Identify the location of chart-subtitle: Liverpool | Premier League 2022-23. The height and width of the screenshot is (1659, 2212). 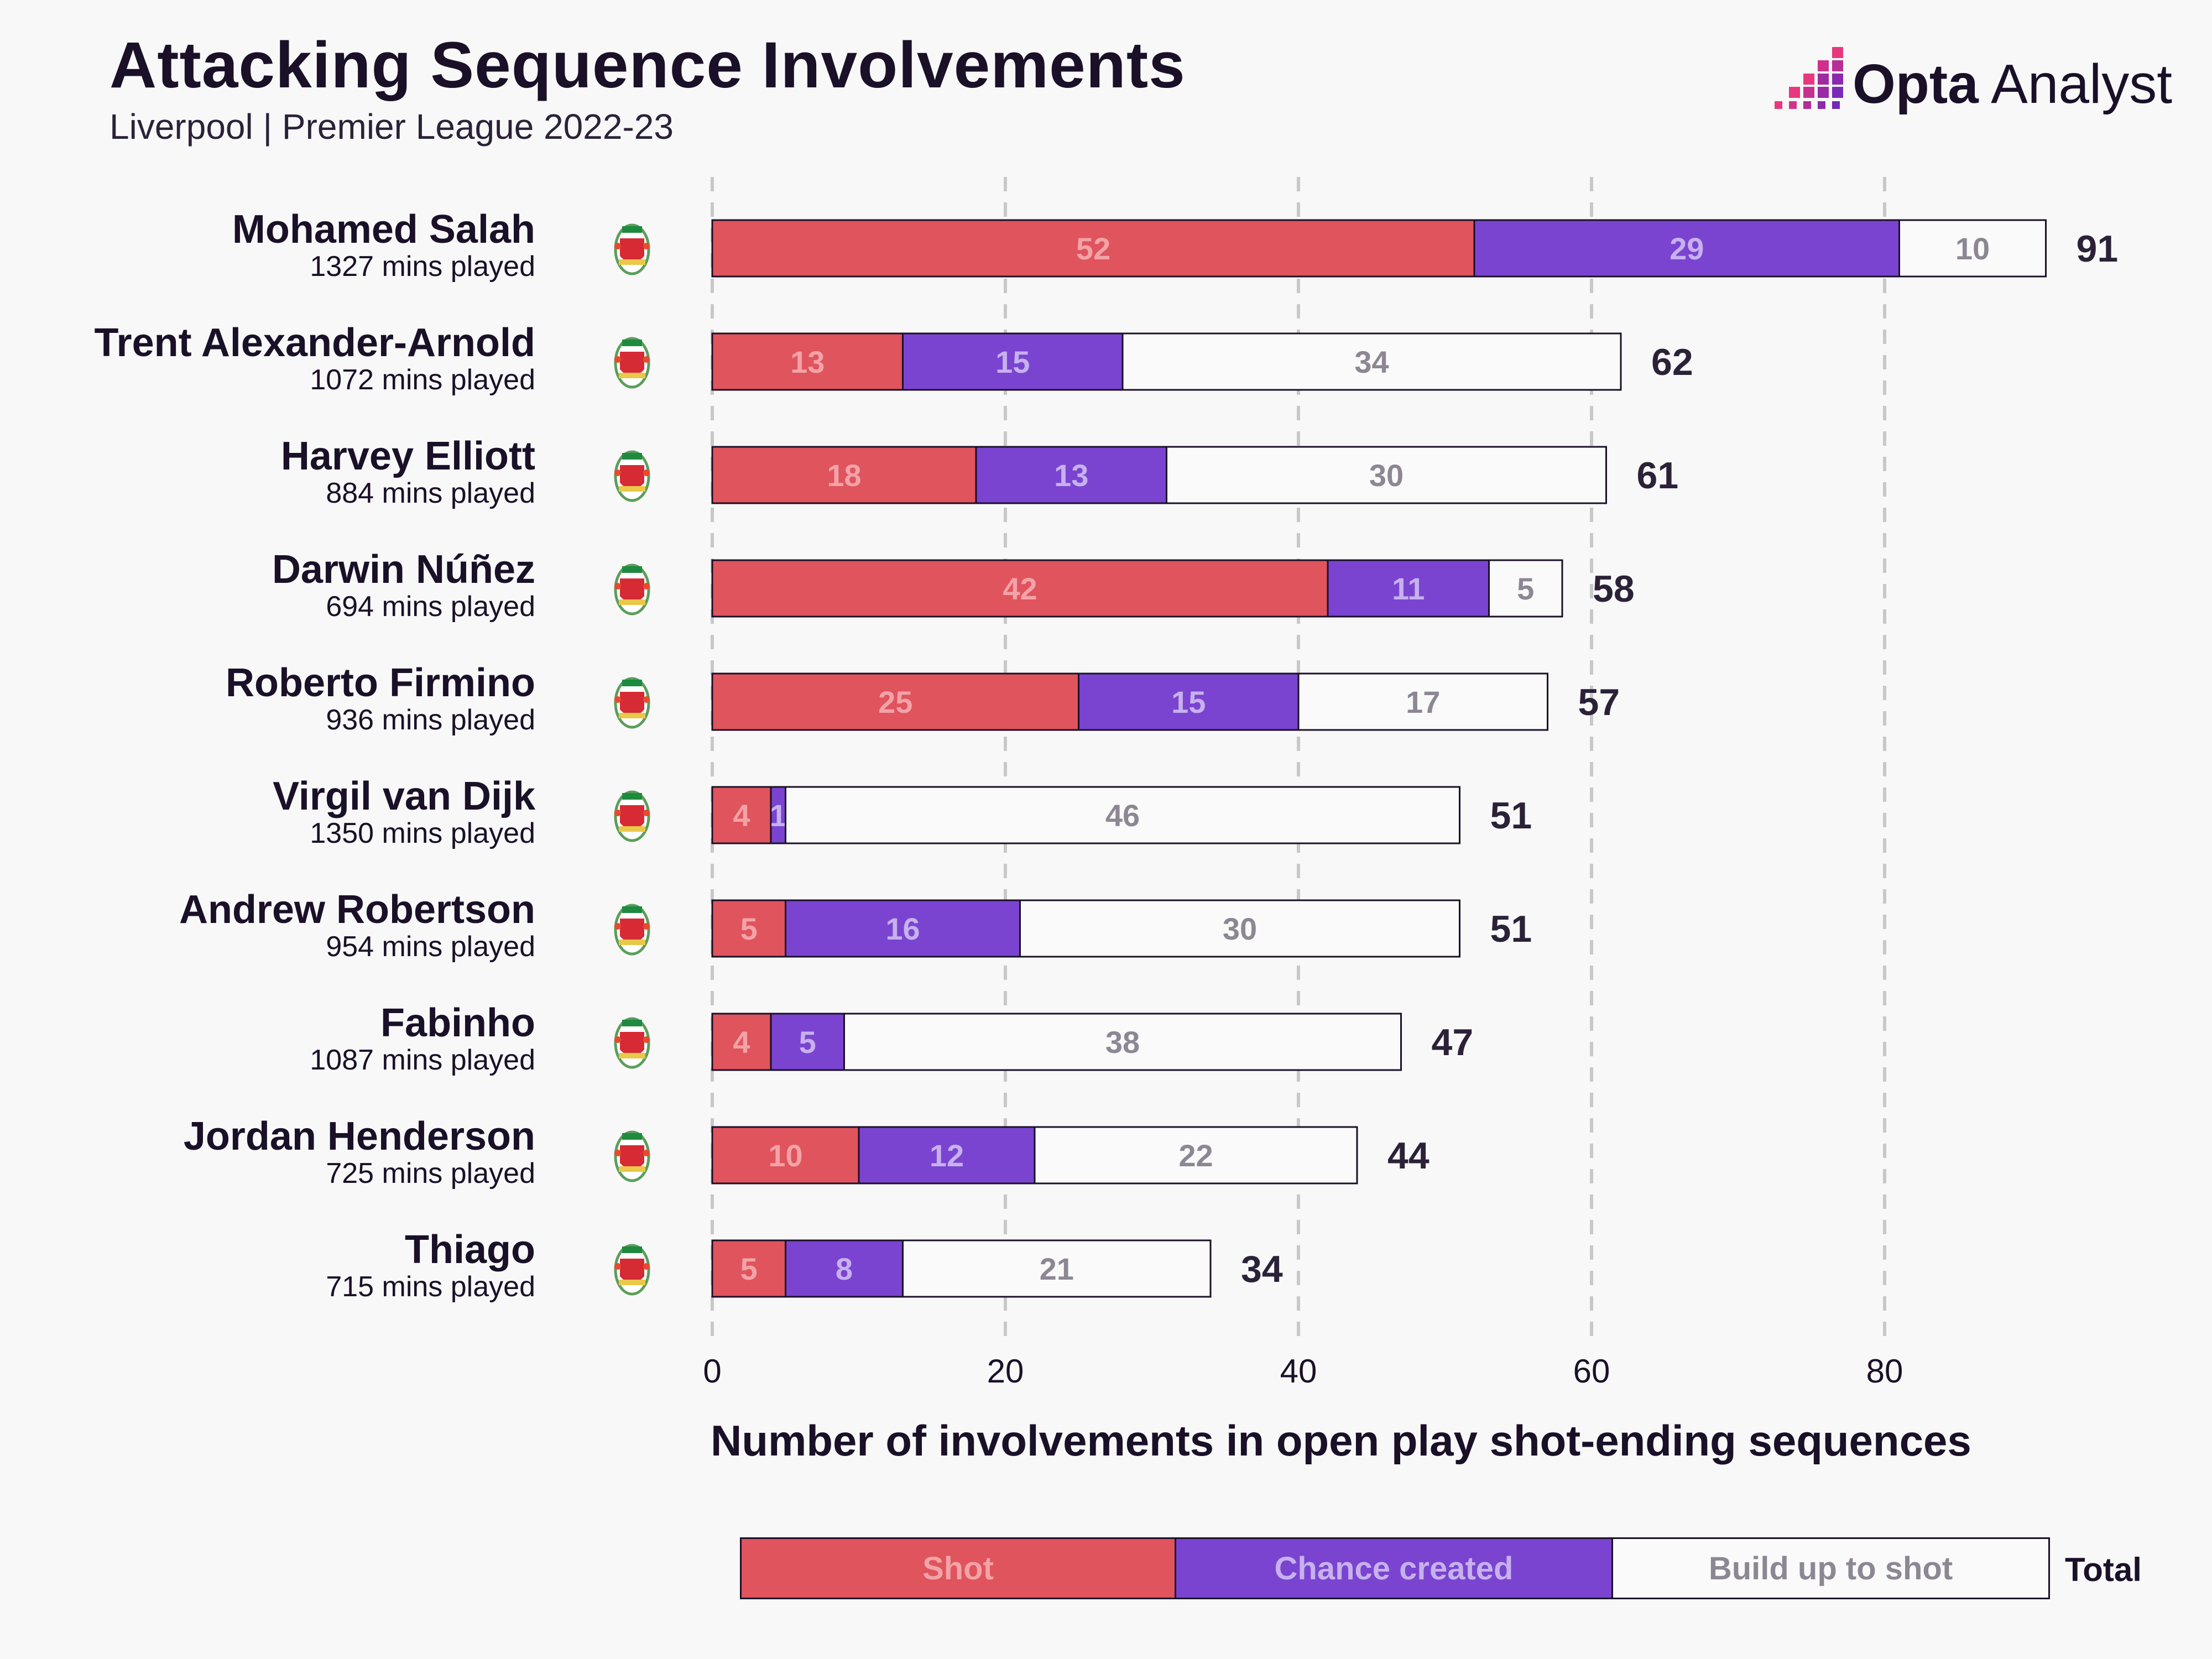
(392, 127).